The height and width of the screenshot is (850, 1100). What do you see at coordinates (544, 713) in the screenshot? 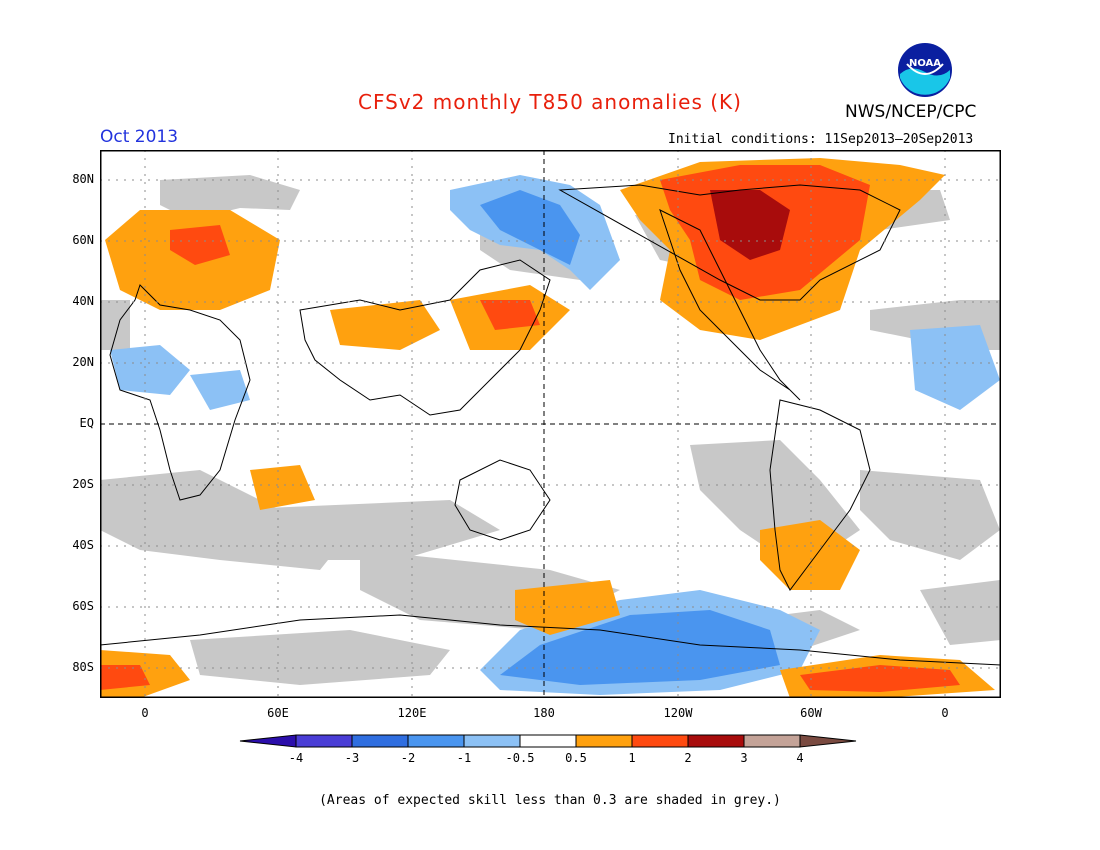
I see `lon-label: 180` at bounding box center [544, 713].